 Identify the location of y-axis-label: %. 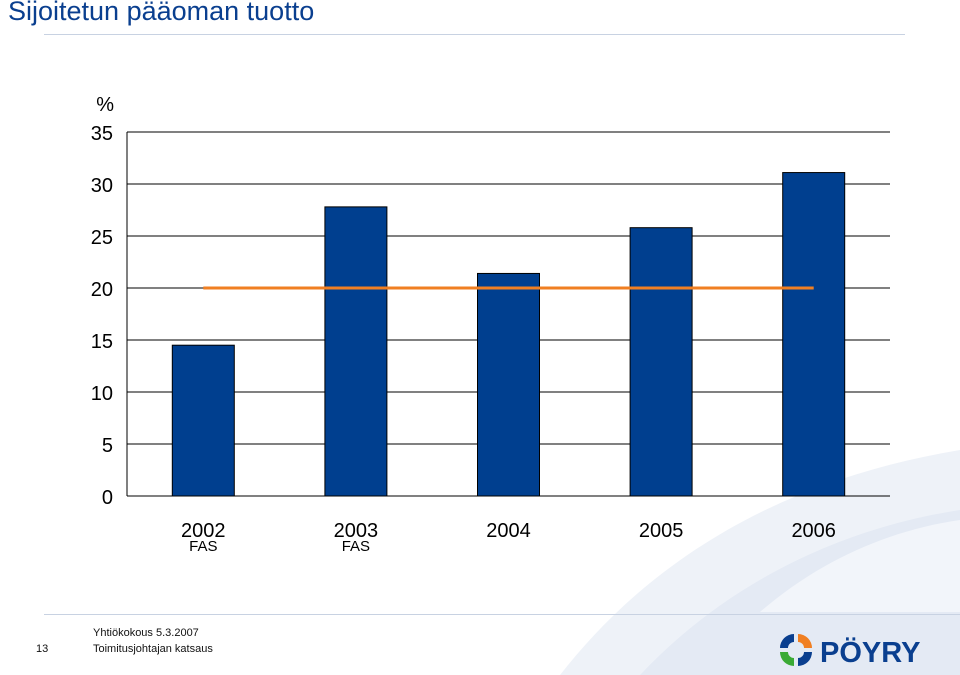
(105, 105).